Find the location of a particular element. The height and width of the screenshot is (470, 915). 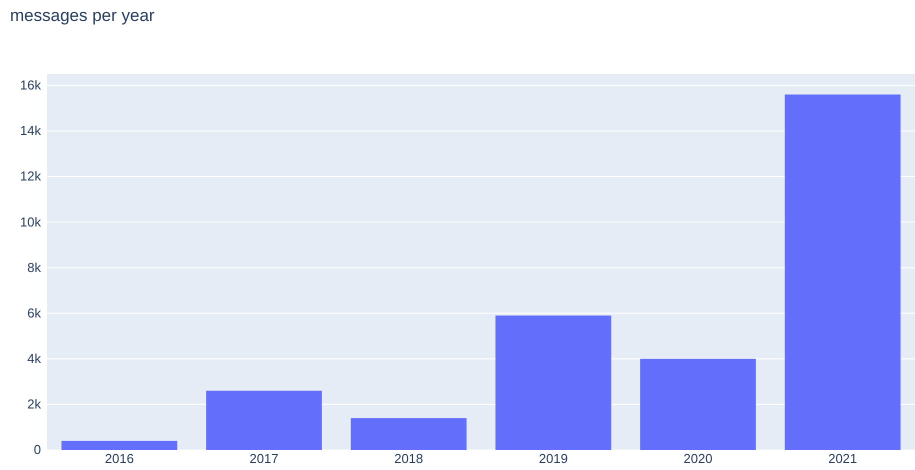

y-tick-label: 0 is located at coordinates (37, 450).